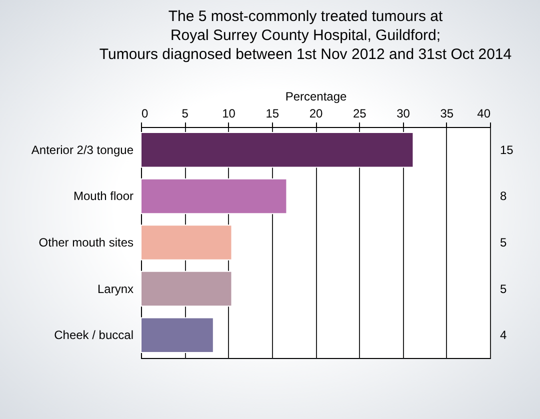  Describe the element at coordinates (94, 335) in the screenshot. I see `y-tick-label: Cheek / buccal` at that location.